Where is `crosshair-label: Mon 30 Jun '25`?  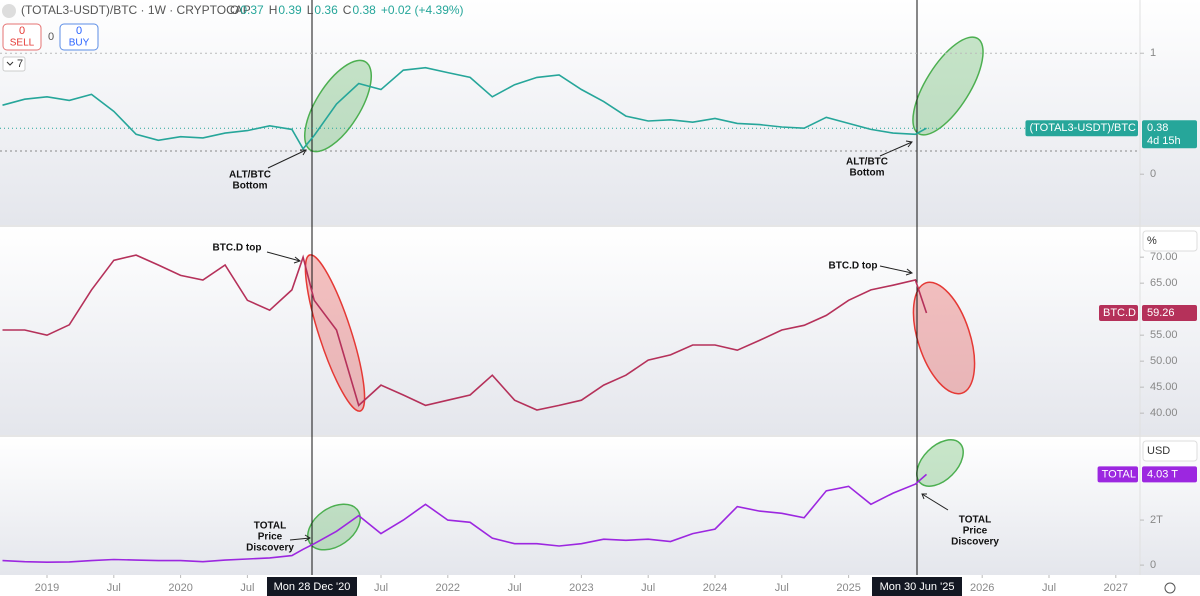
crosshair-label: Mon 30 Jun '25 is located at coordinates (917, 587).